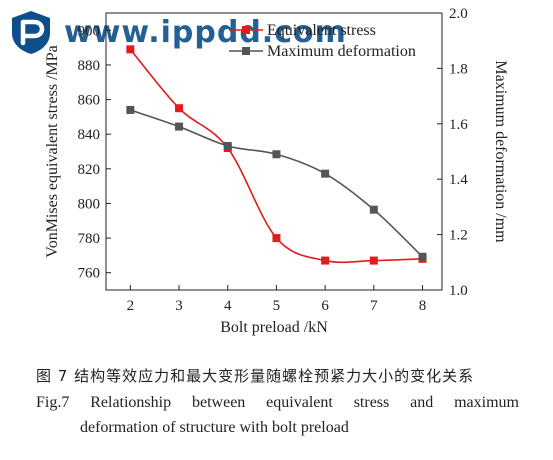  Describe the element at coordinates (89, 274) in the screenshot. I see `left-tick-label: 760` at that location.